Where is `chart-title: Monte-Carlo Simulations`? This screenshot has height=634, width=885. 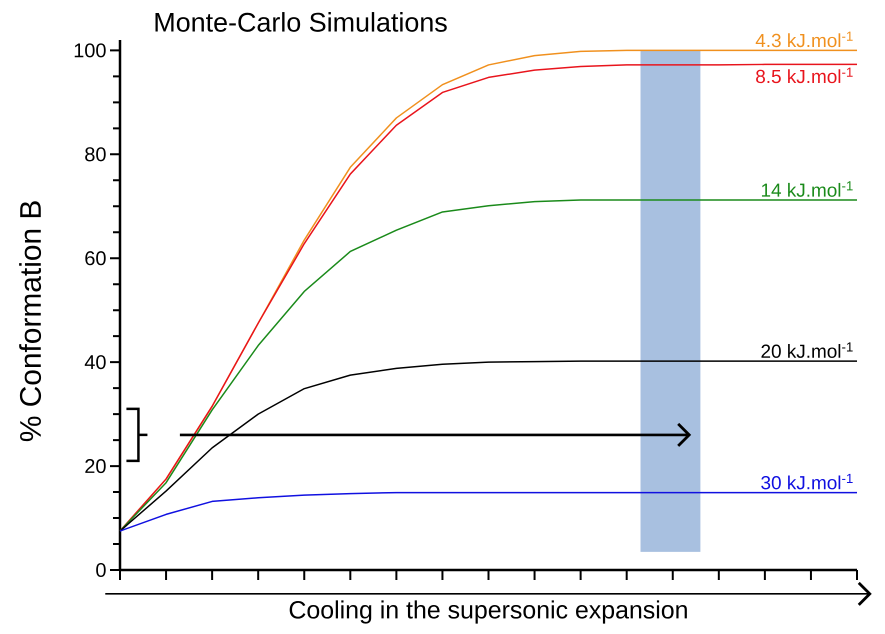
chart-title: Monte-Carlo Simulations is located at coordinates (301, 22).